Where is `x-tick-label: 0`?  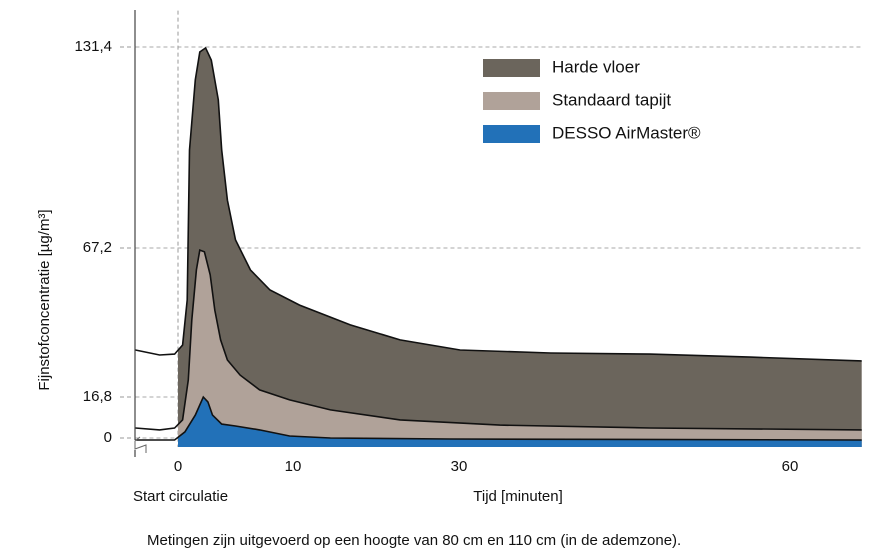 x-tick-label: 0 is located at coordinates (178, 466).